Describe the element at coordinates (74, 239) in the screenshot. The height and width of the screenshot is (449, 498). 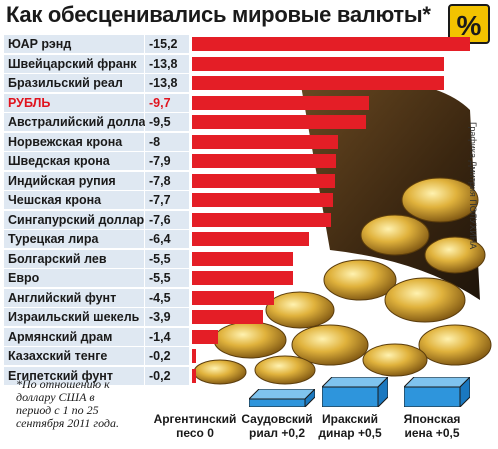
I see `category-label: Турецкая лира` at that location.